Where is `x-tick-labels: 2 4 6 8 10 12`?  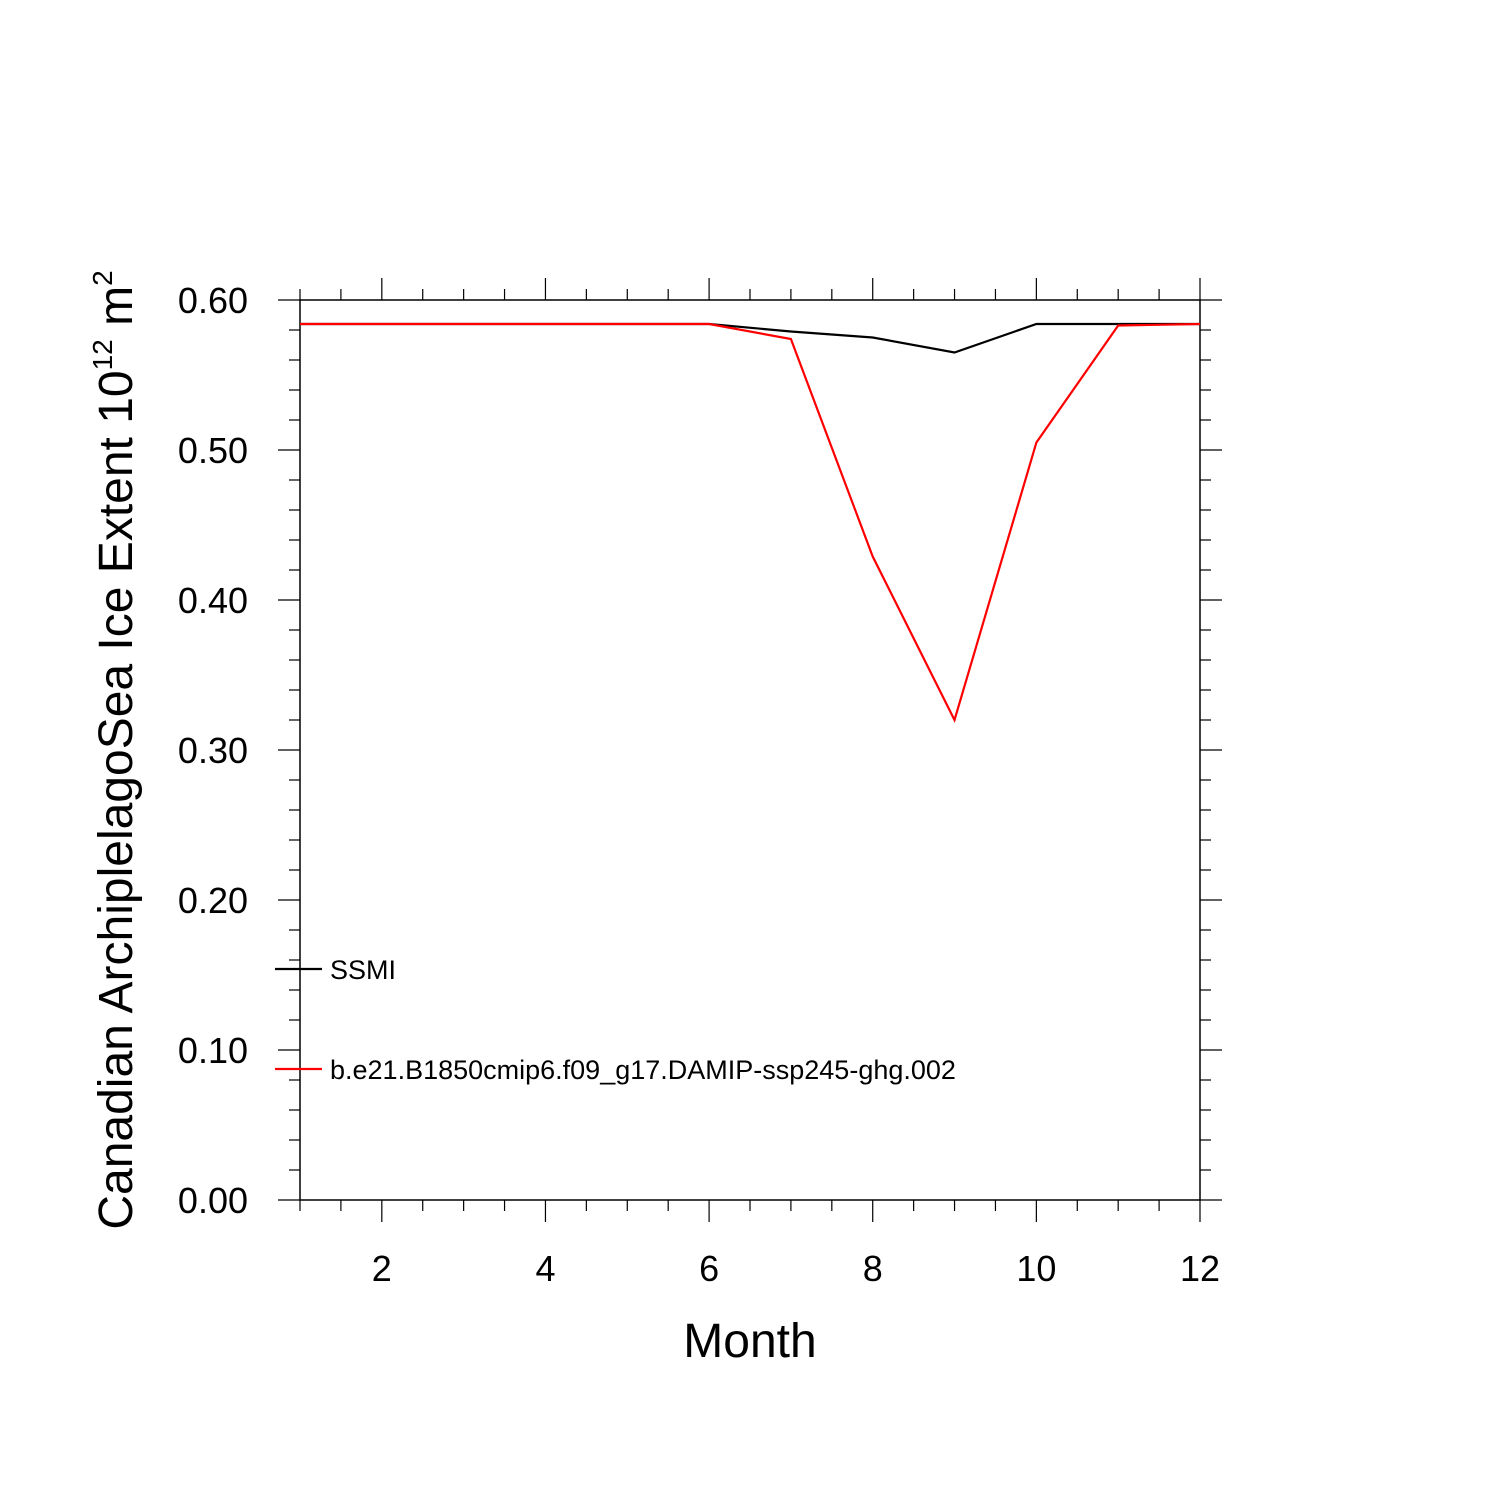 x-tick-labels: 2 4 6 8 10 12 is located at coordinates (796, 1268).